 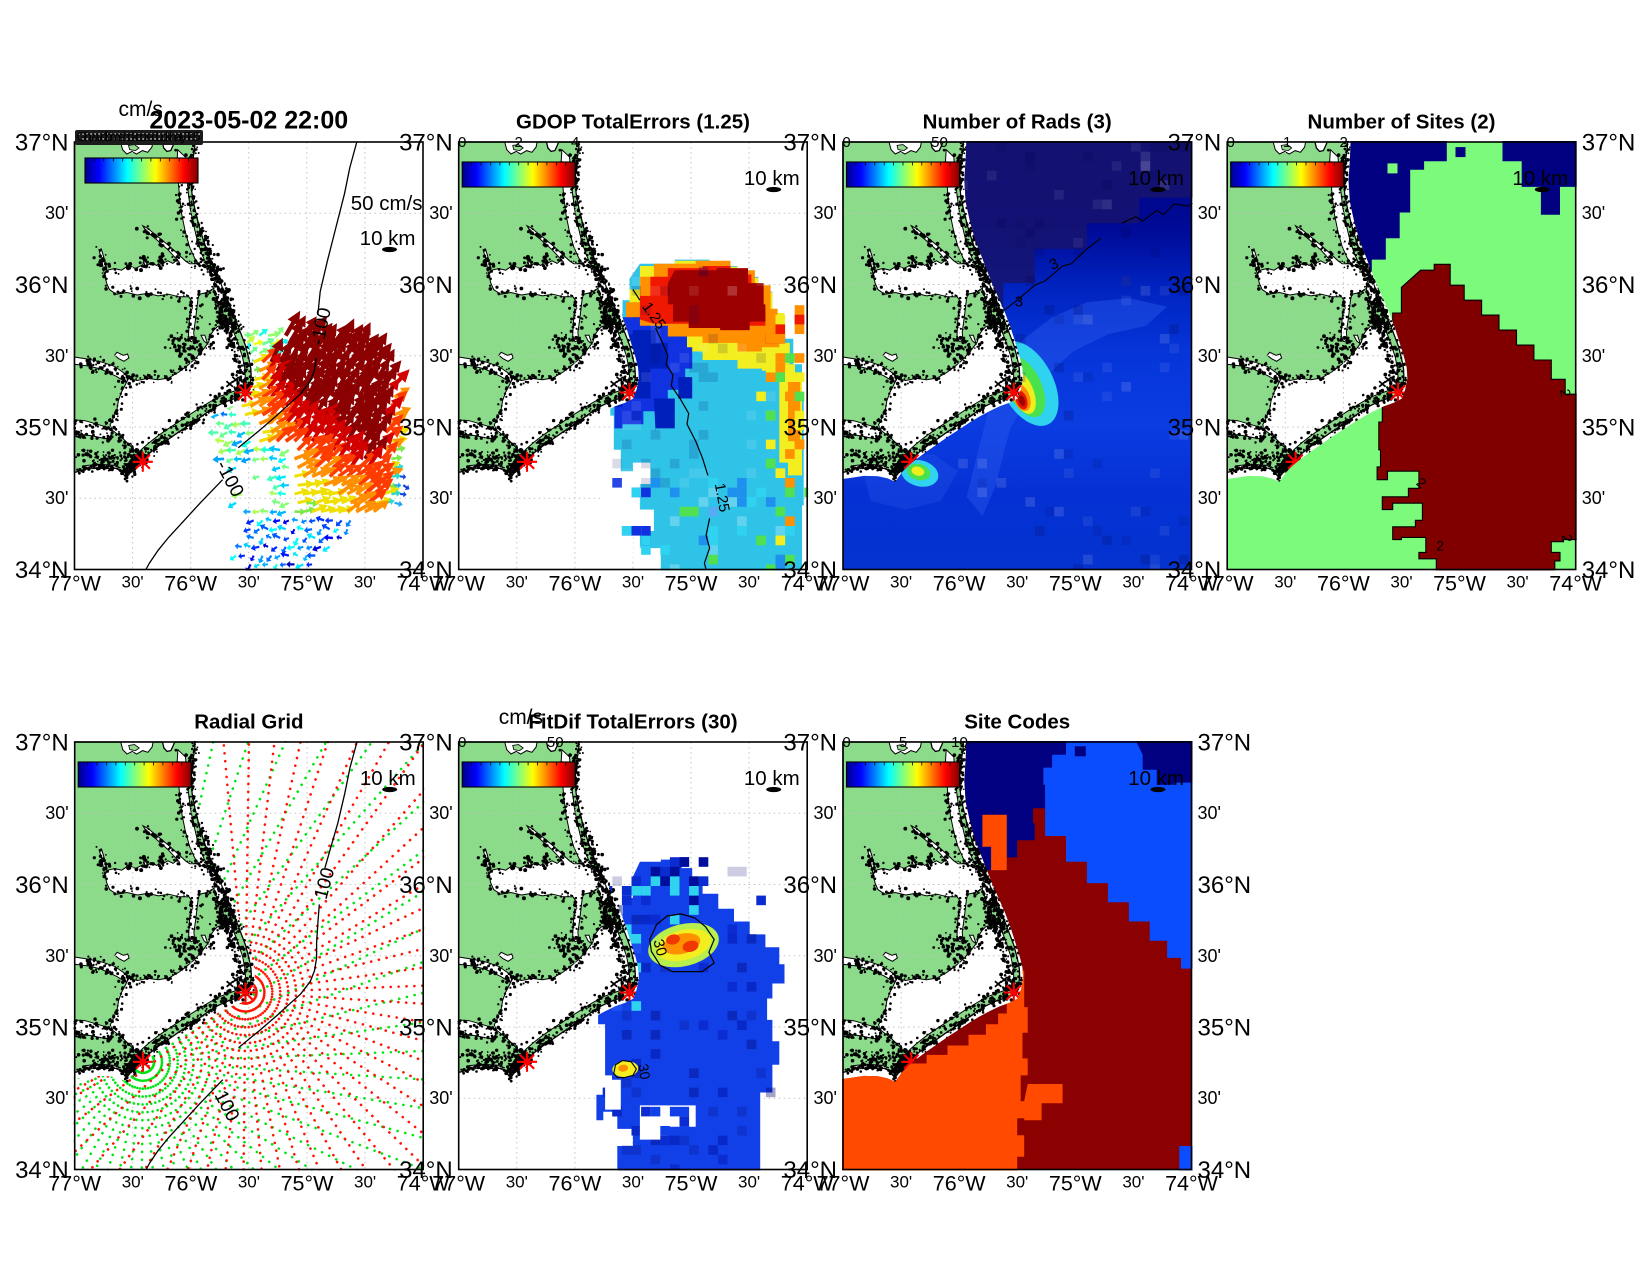 I want to click on svg-text: 1, so click(x=1287, y=142).